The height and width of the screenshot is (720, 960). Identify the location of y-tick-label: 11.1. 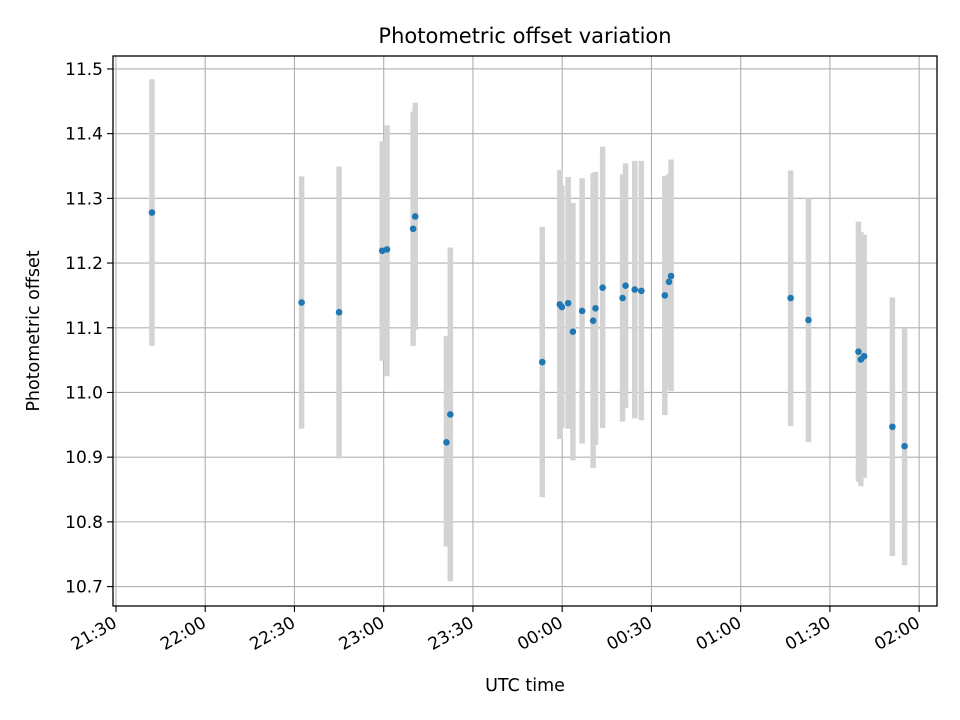
(84, 329).